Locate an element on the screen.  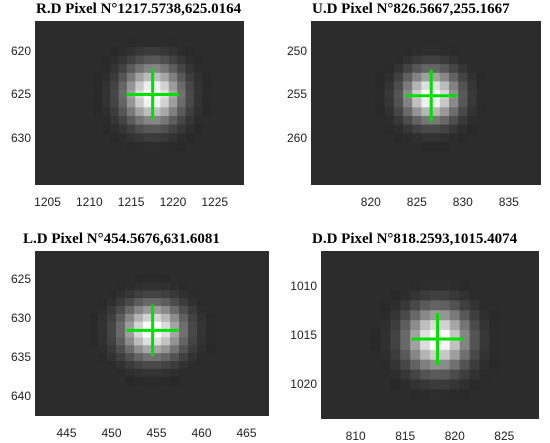
pixel-grid is located at coordinates (152, 330).